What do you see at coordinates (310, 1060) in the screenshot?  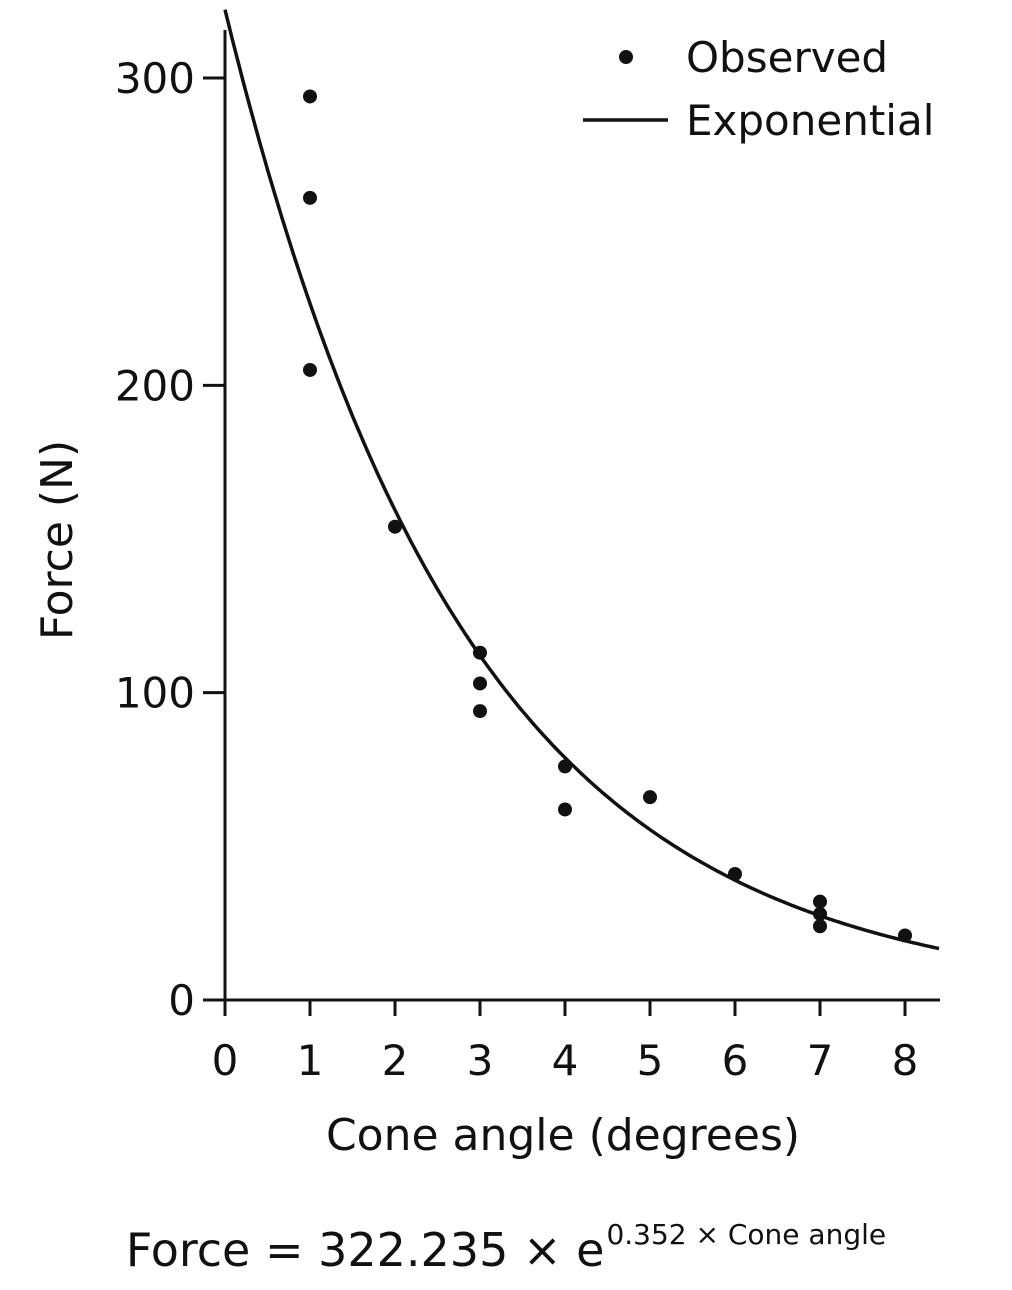 I see `x-tick-label: 1` at bounding box center [310, 1060].